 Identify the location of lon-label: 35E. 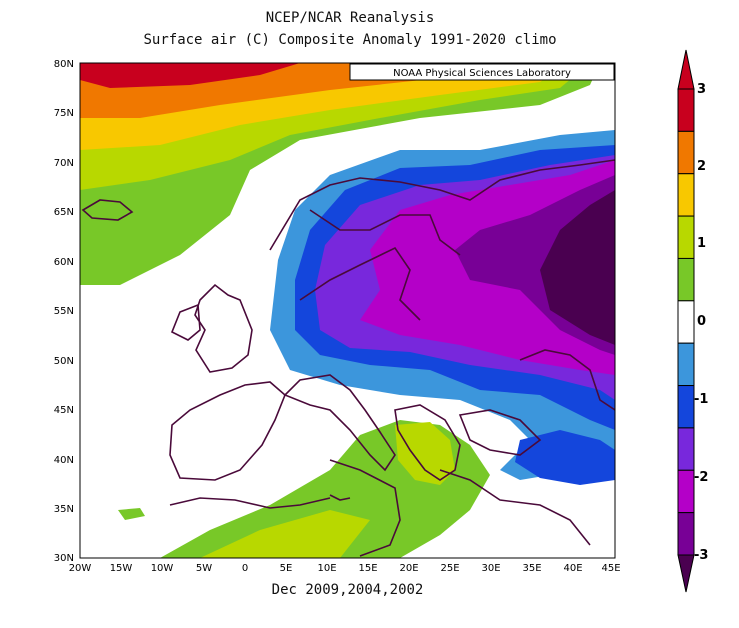
(531, 568).